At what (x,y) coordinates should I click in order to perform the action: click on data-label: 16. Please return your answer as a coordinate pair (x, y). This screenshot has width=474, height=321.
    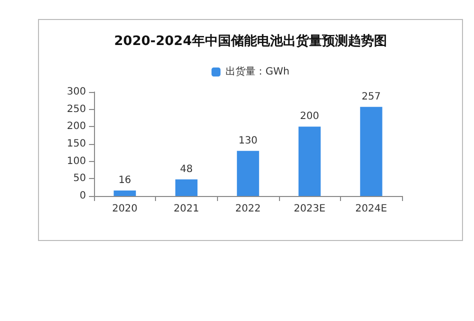
    Looking at the image, I should click on (125, 180).